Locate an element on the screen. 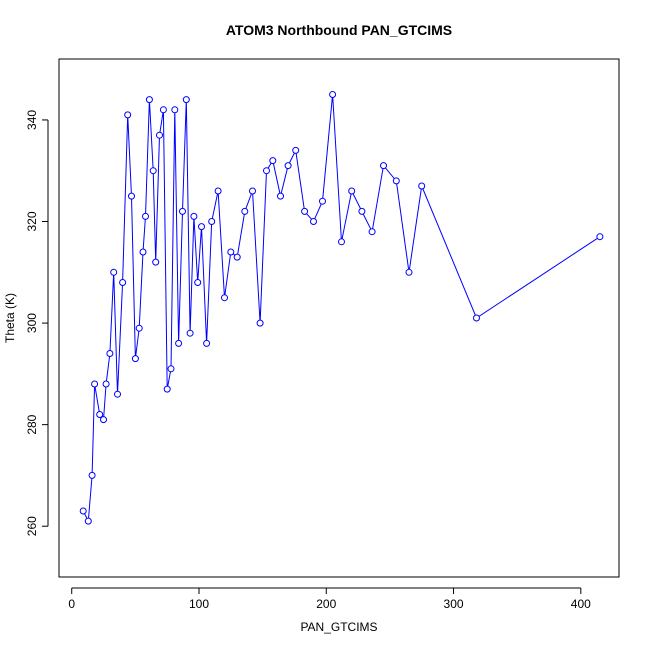 This screenshot has height=650, width=650. y-tick-label: 260 is located at coordinates (32, 526).